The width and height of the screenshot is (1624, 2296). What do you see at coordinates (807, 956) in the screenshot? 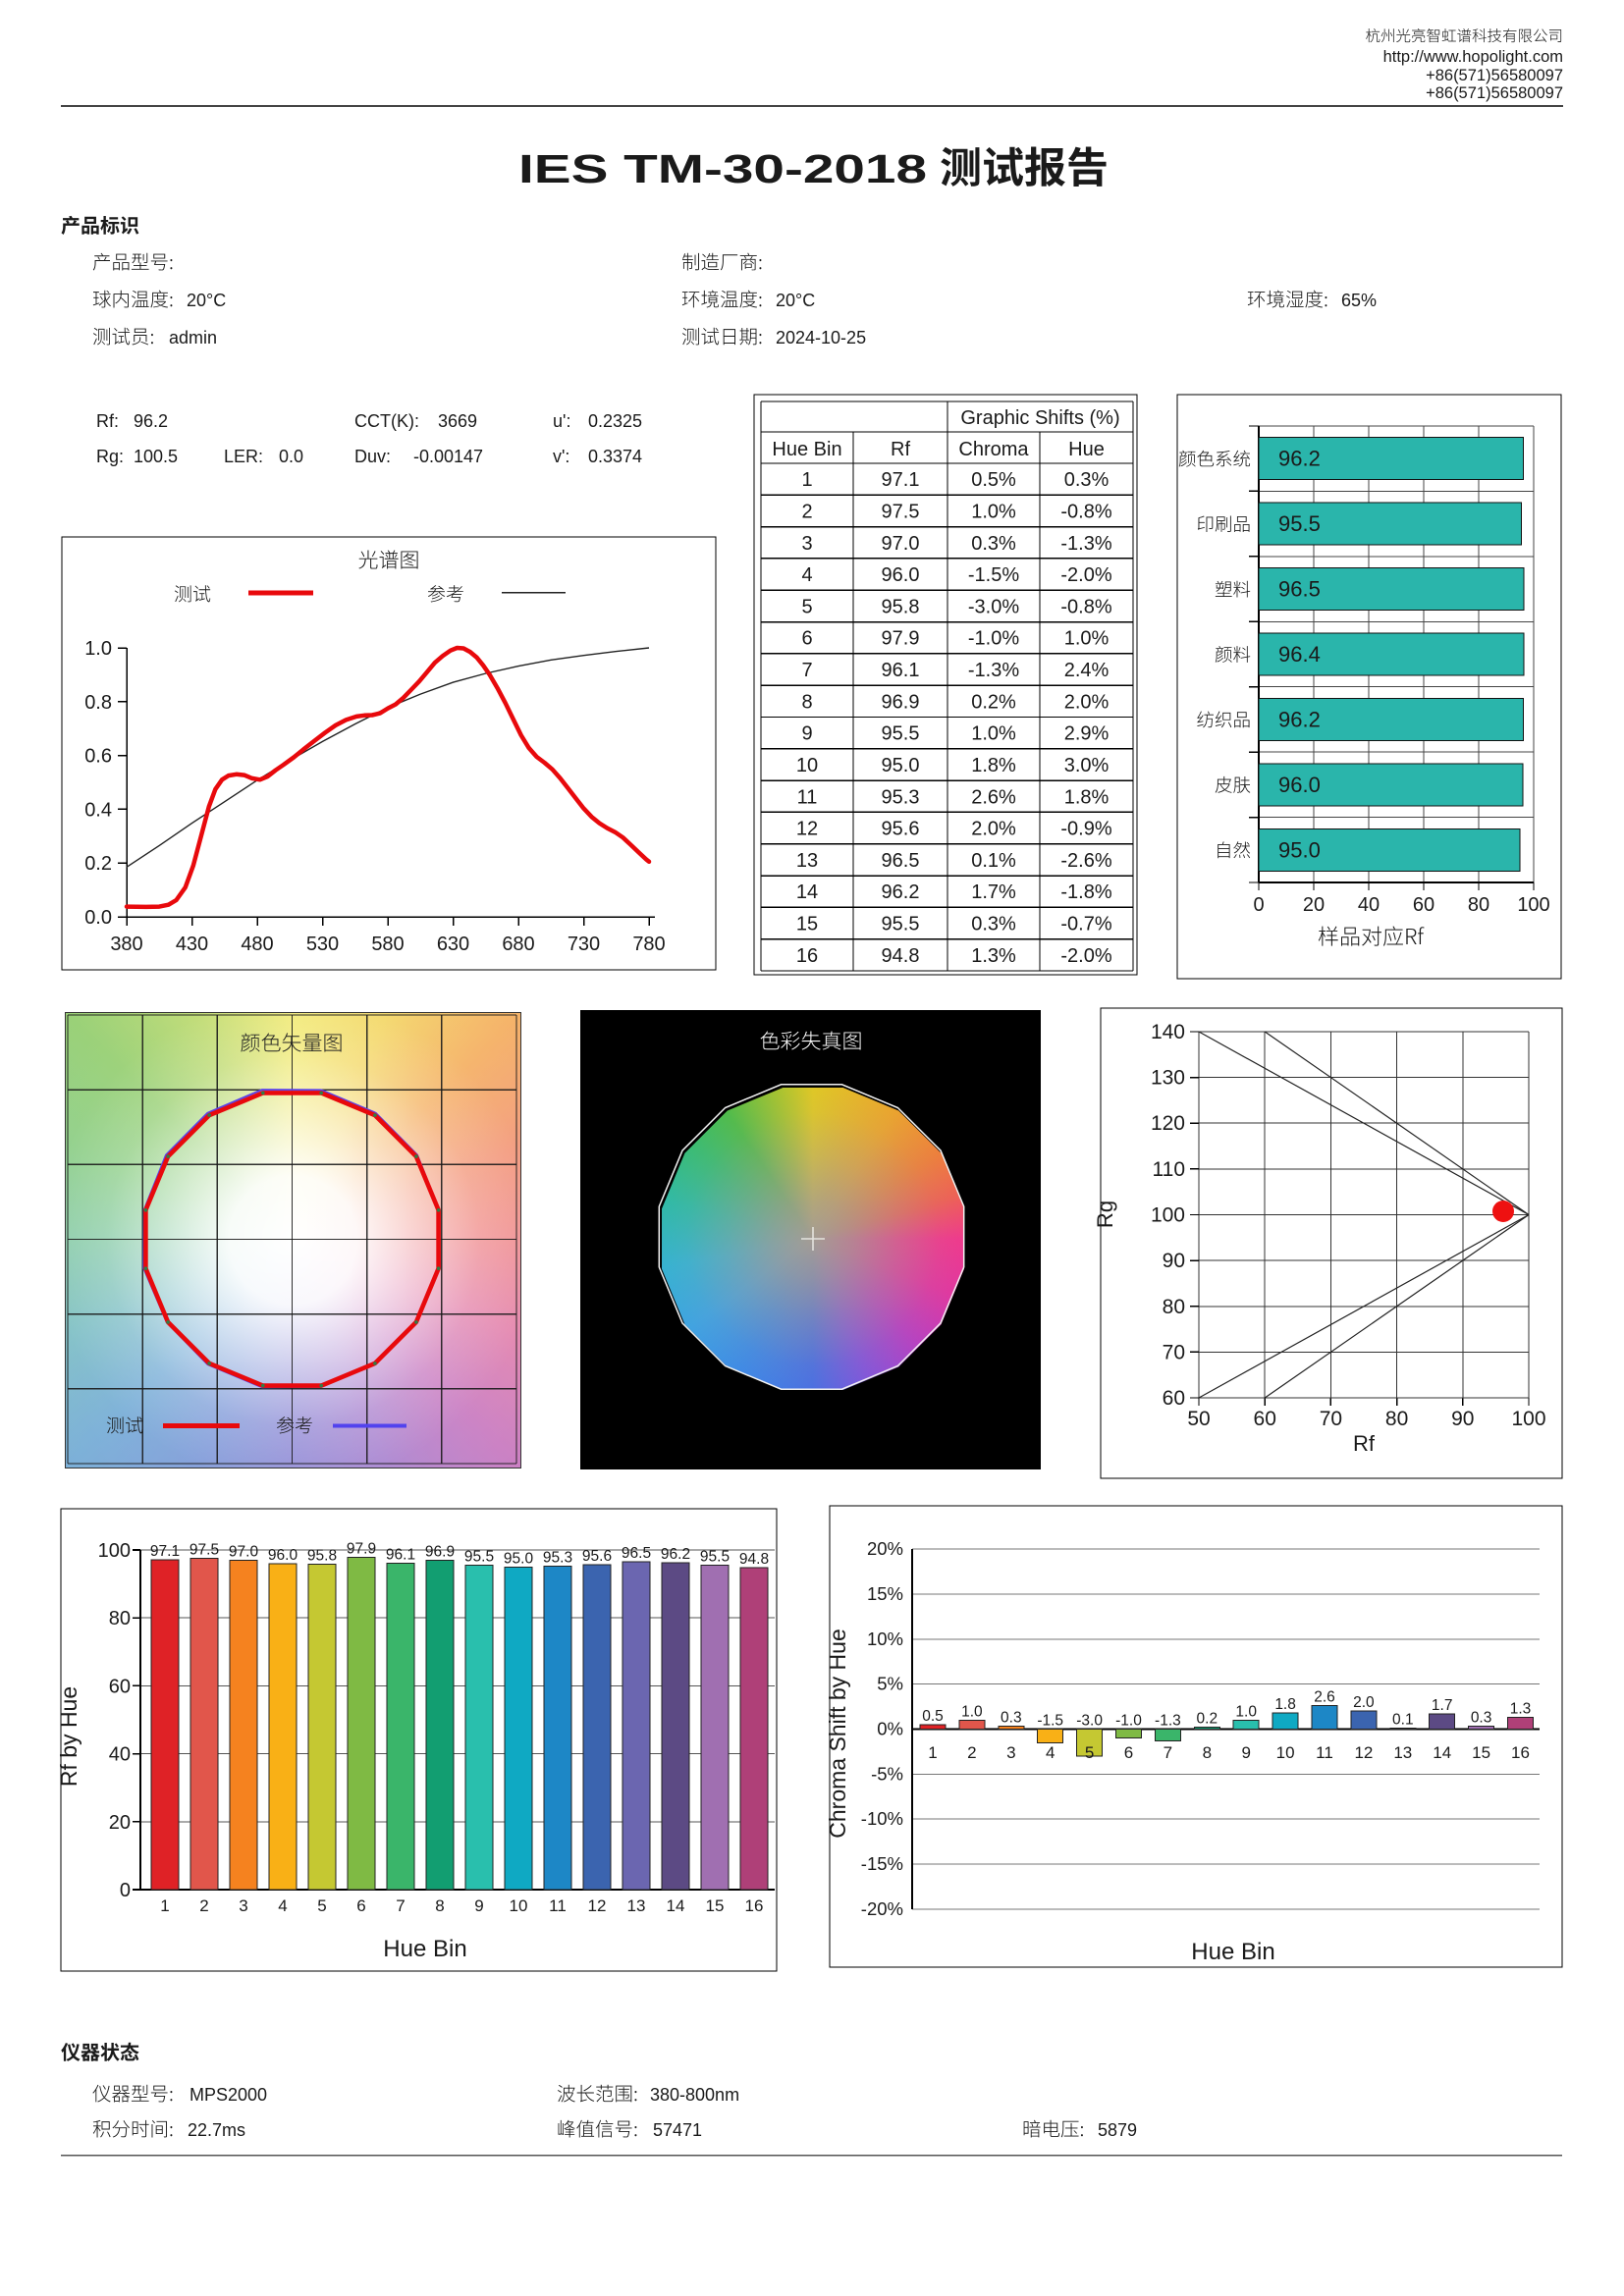
I see `svg-text: 16` at bounding box center [807, 956].